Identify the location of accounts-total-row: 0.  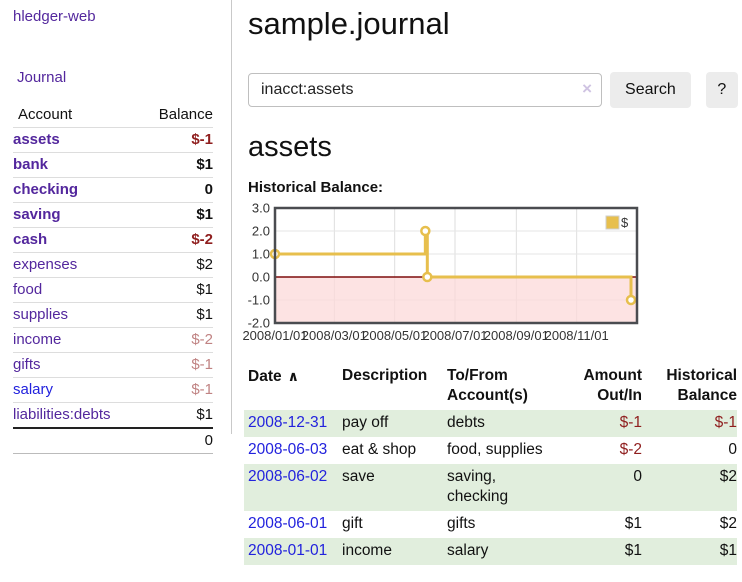
(113, 440).